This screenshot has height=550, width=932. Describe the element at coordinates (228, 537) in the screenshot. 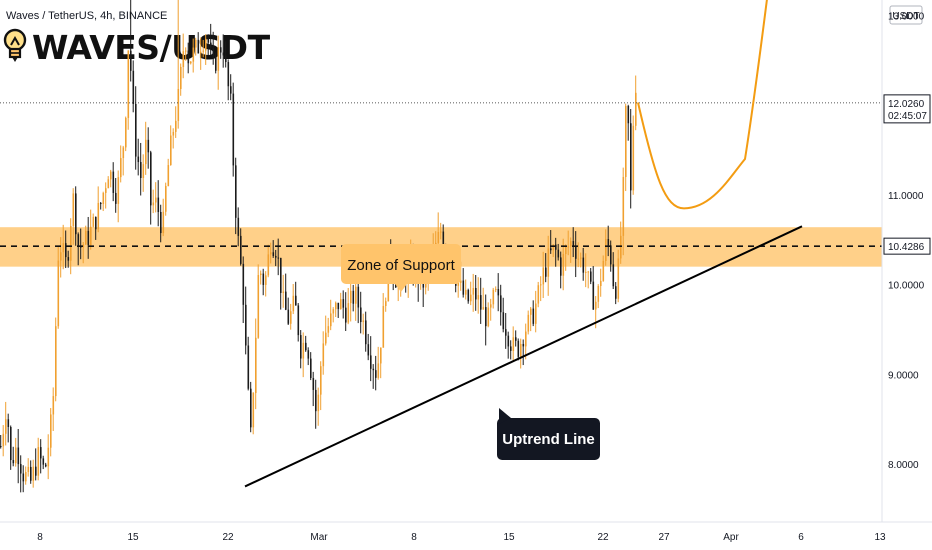

I see `time-tick-label: 22` at that location.